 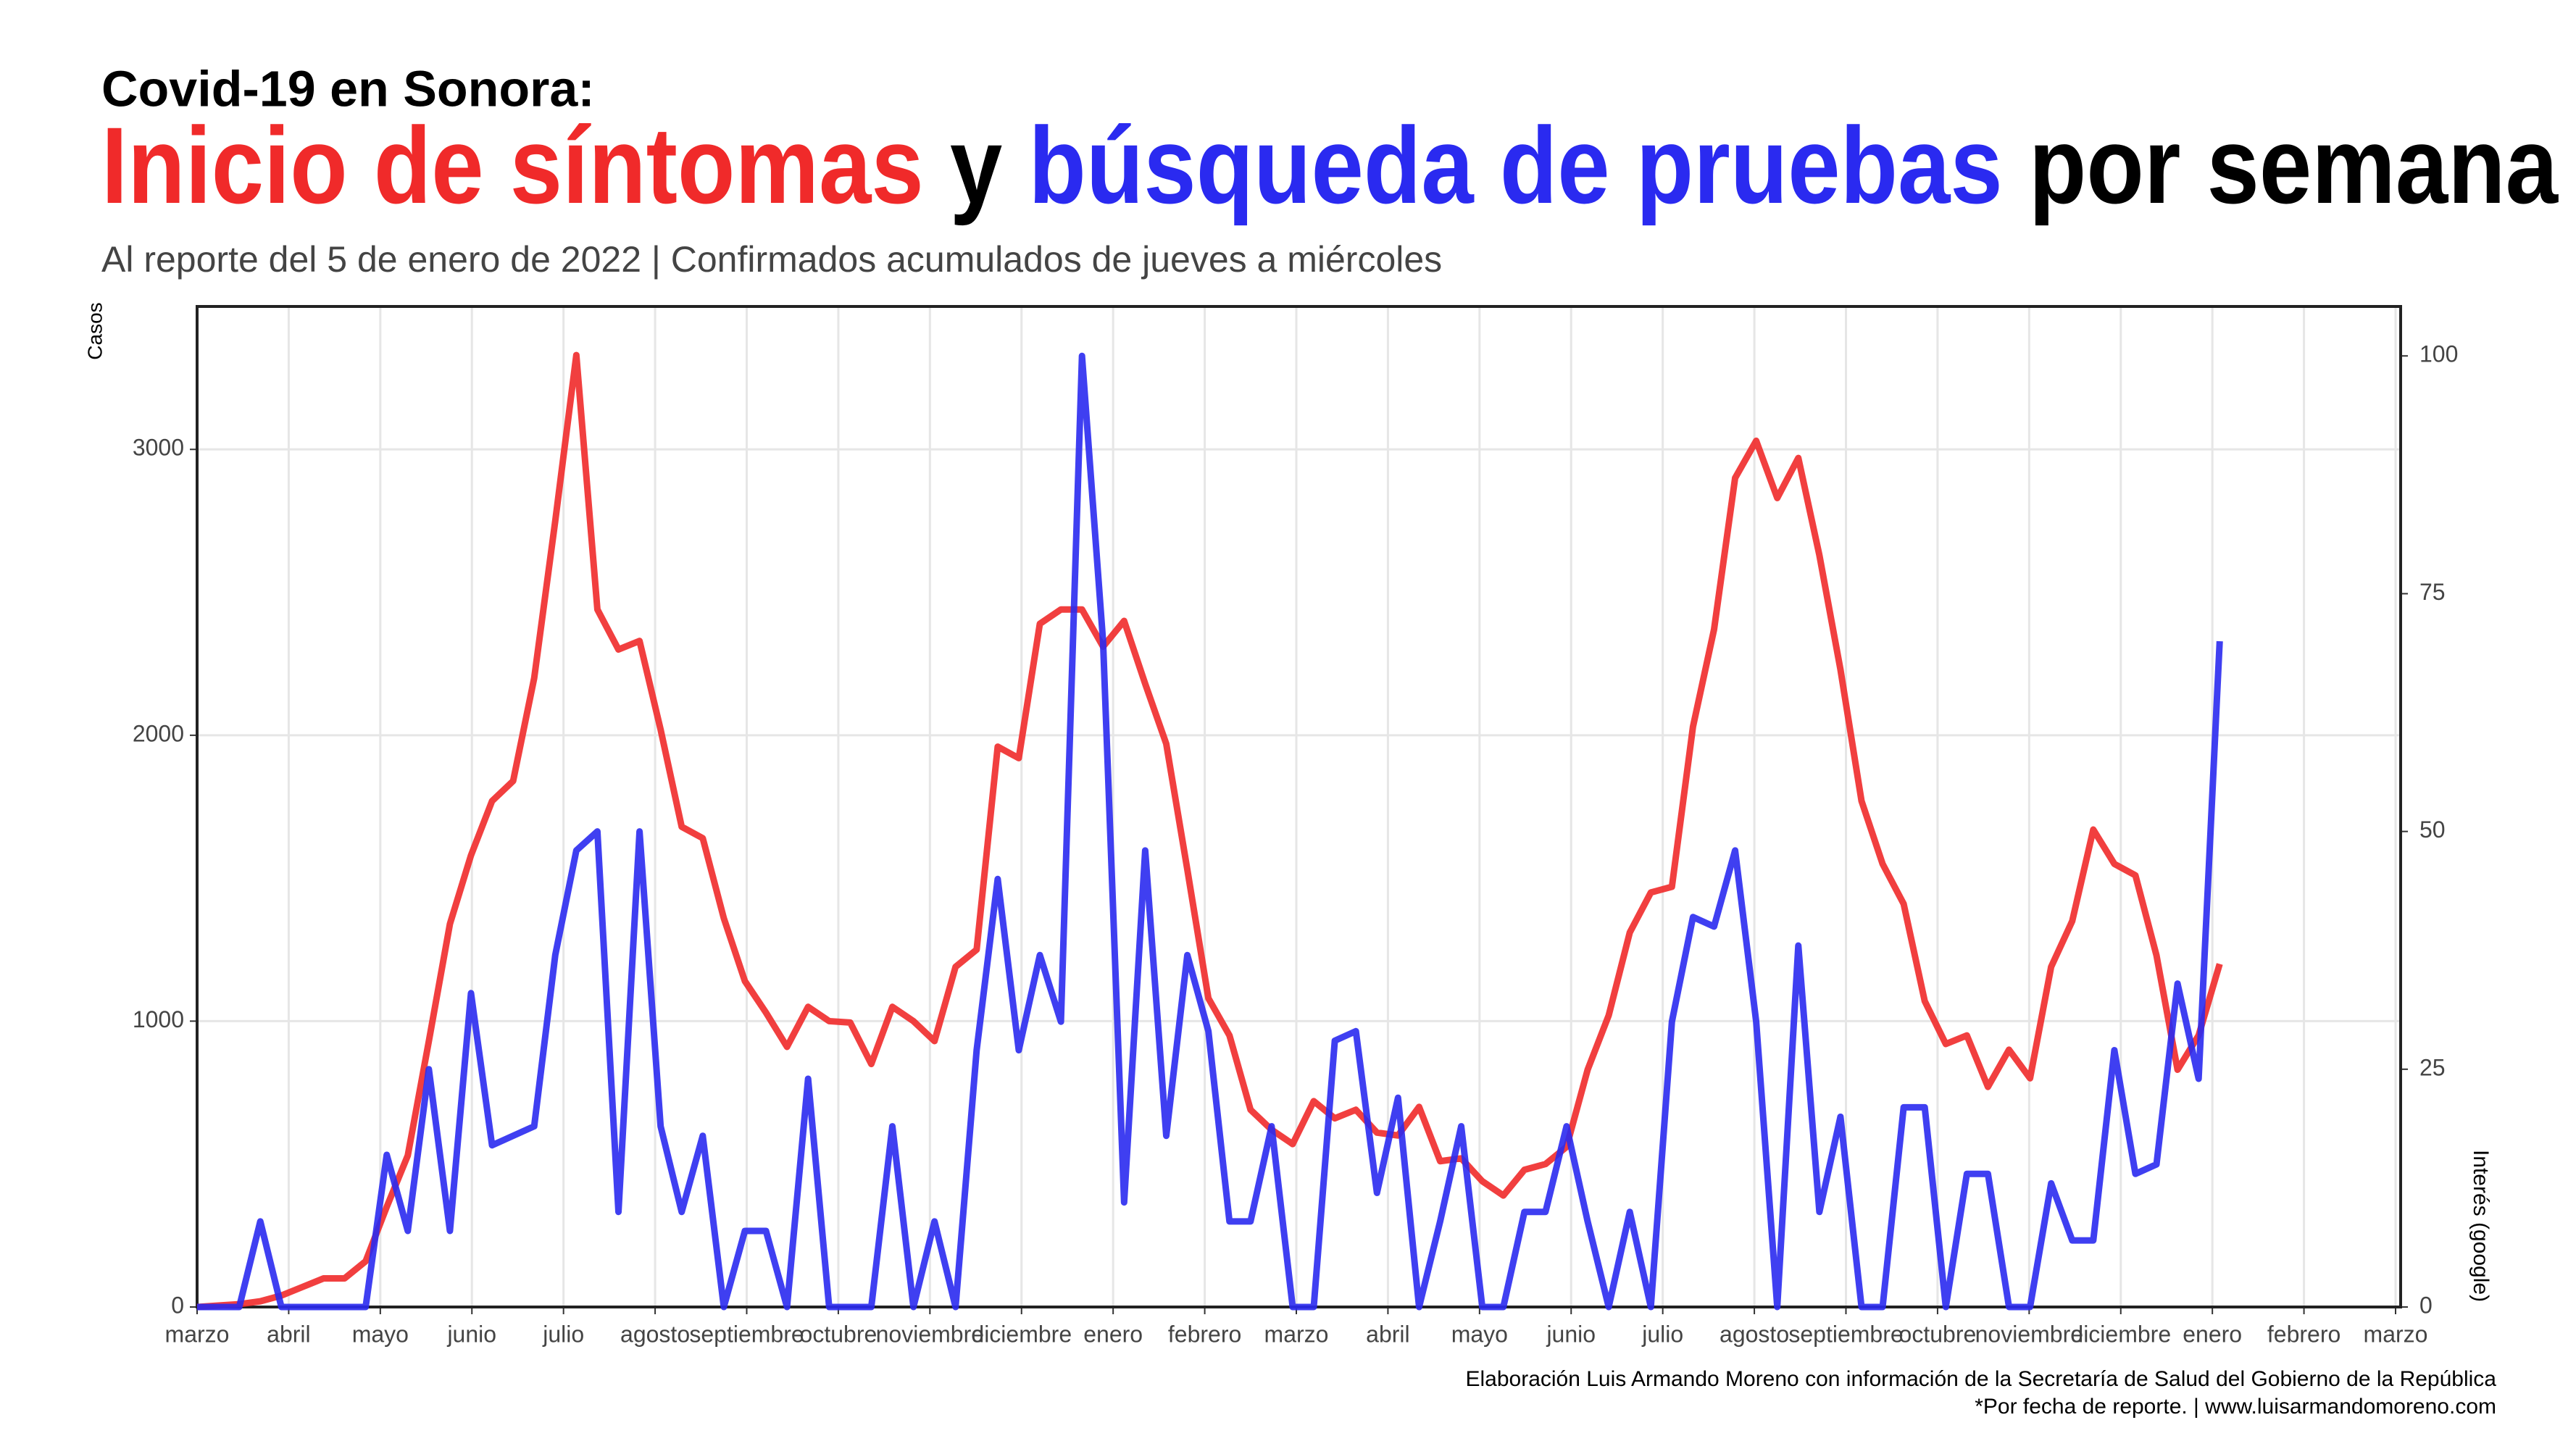 I want to click on y2-tick-label: 0, so click(x=2426, y=1305).